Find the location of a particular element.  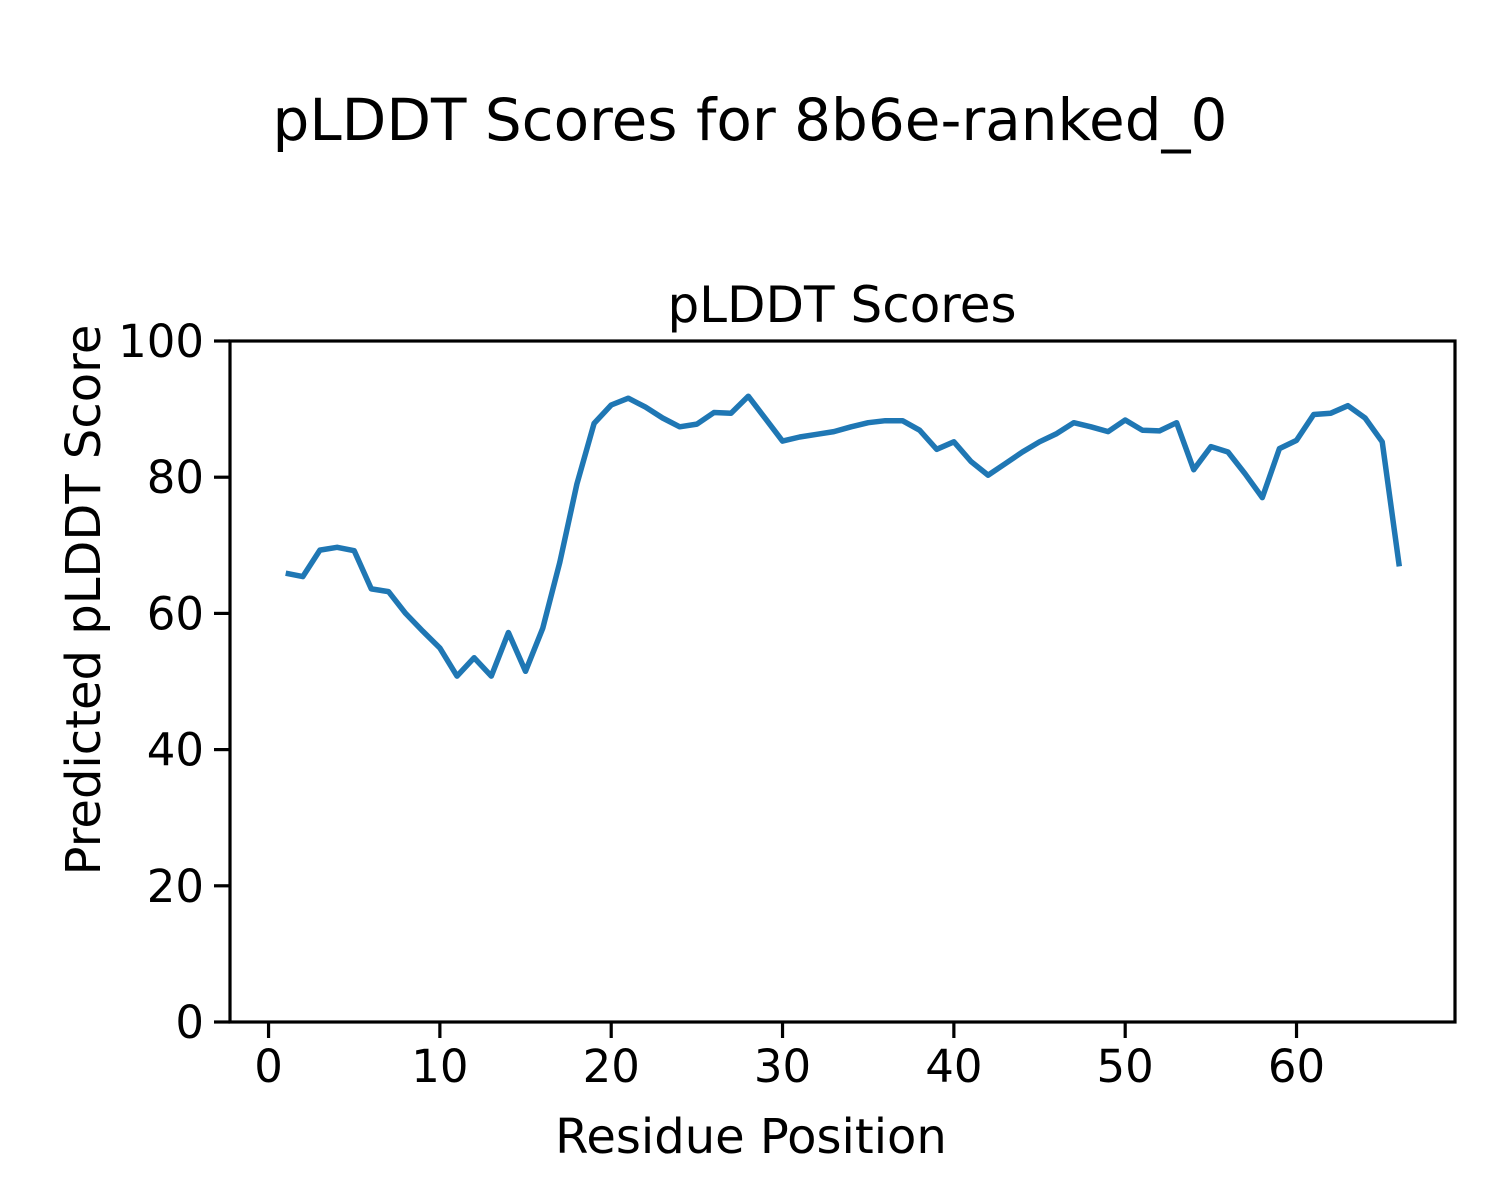

y-tick-label: 60 is located at coordinates (175, 613).